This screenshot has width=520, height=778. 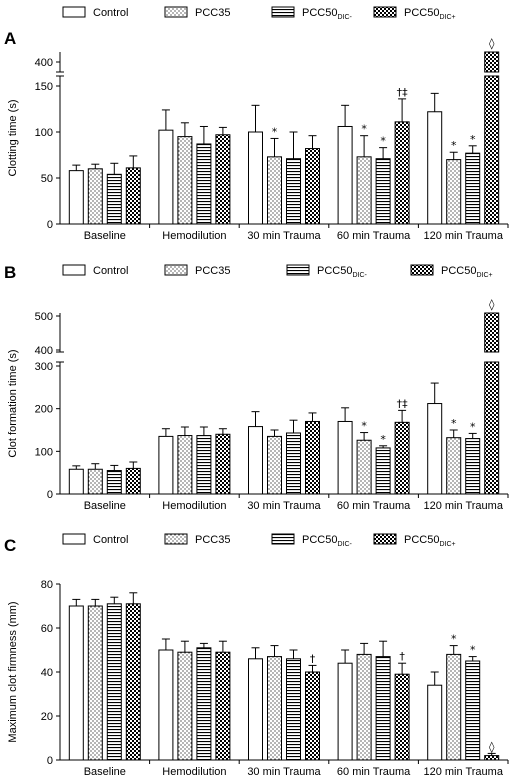 I want to click on y-tick-label: 80, so click(x=47, y=585).